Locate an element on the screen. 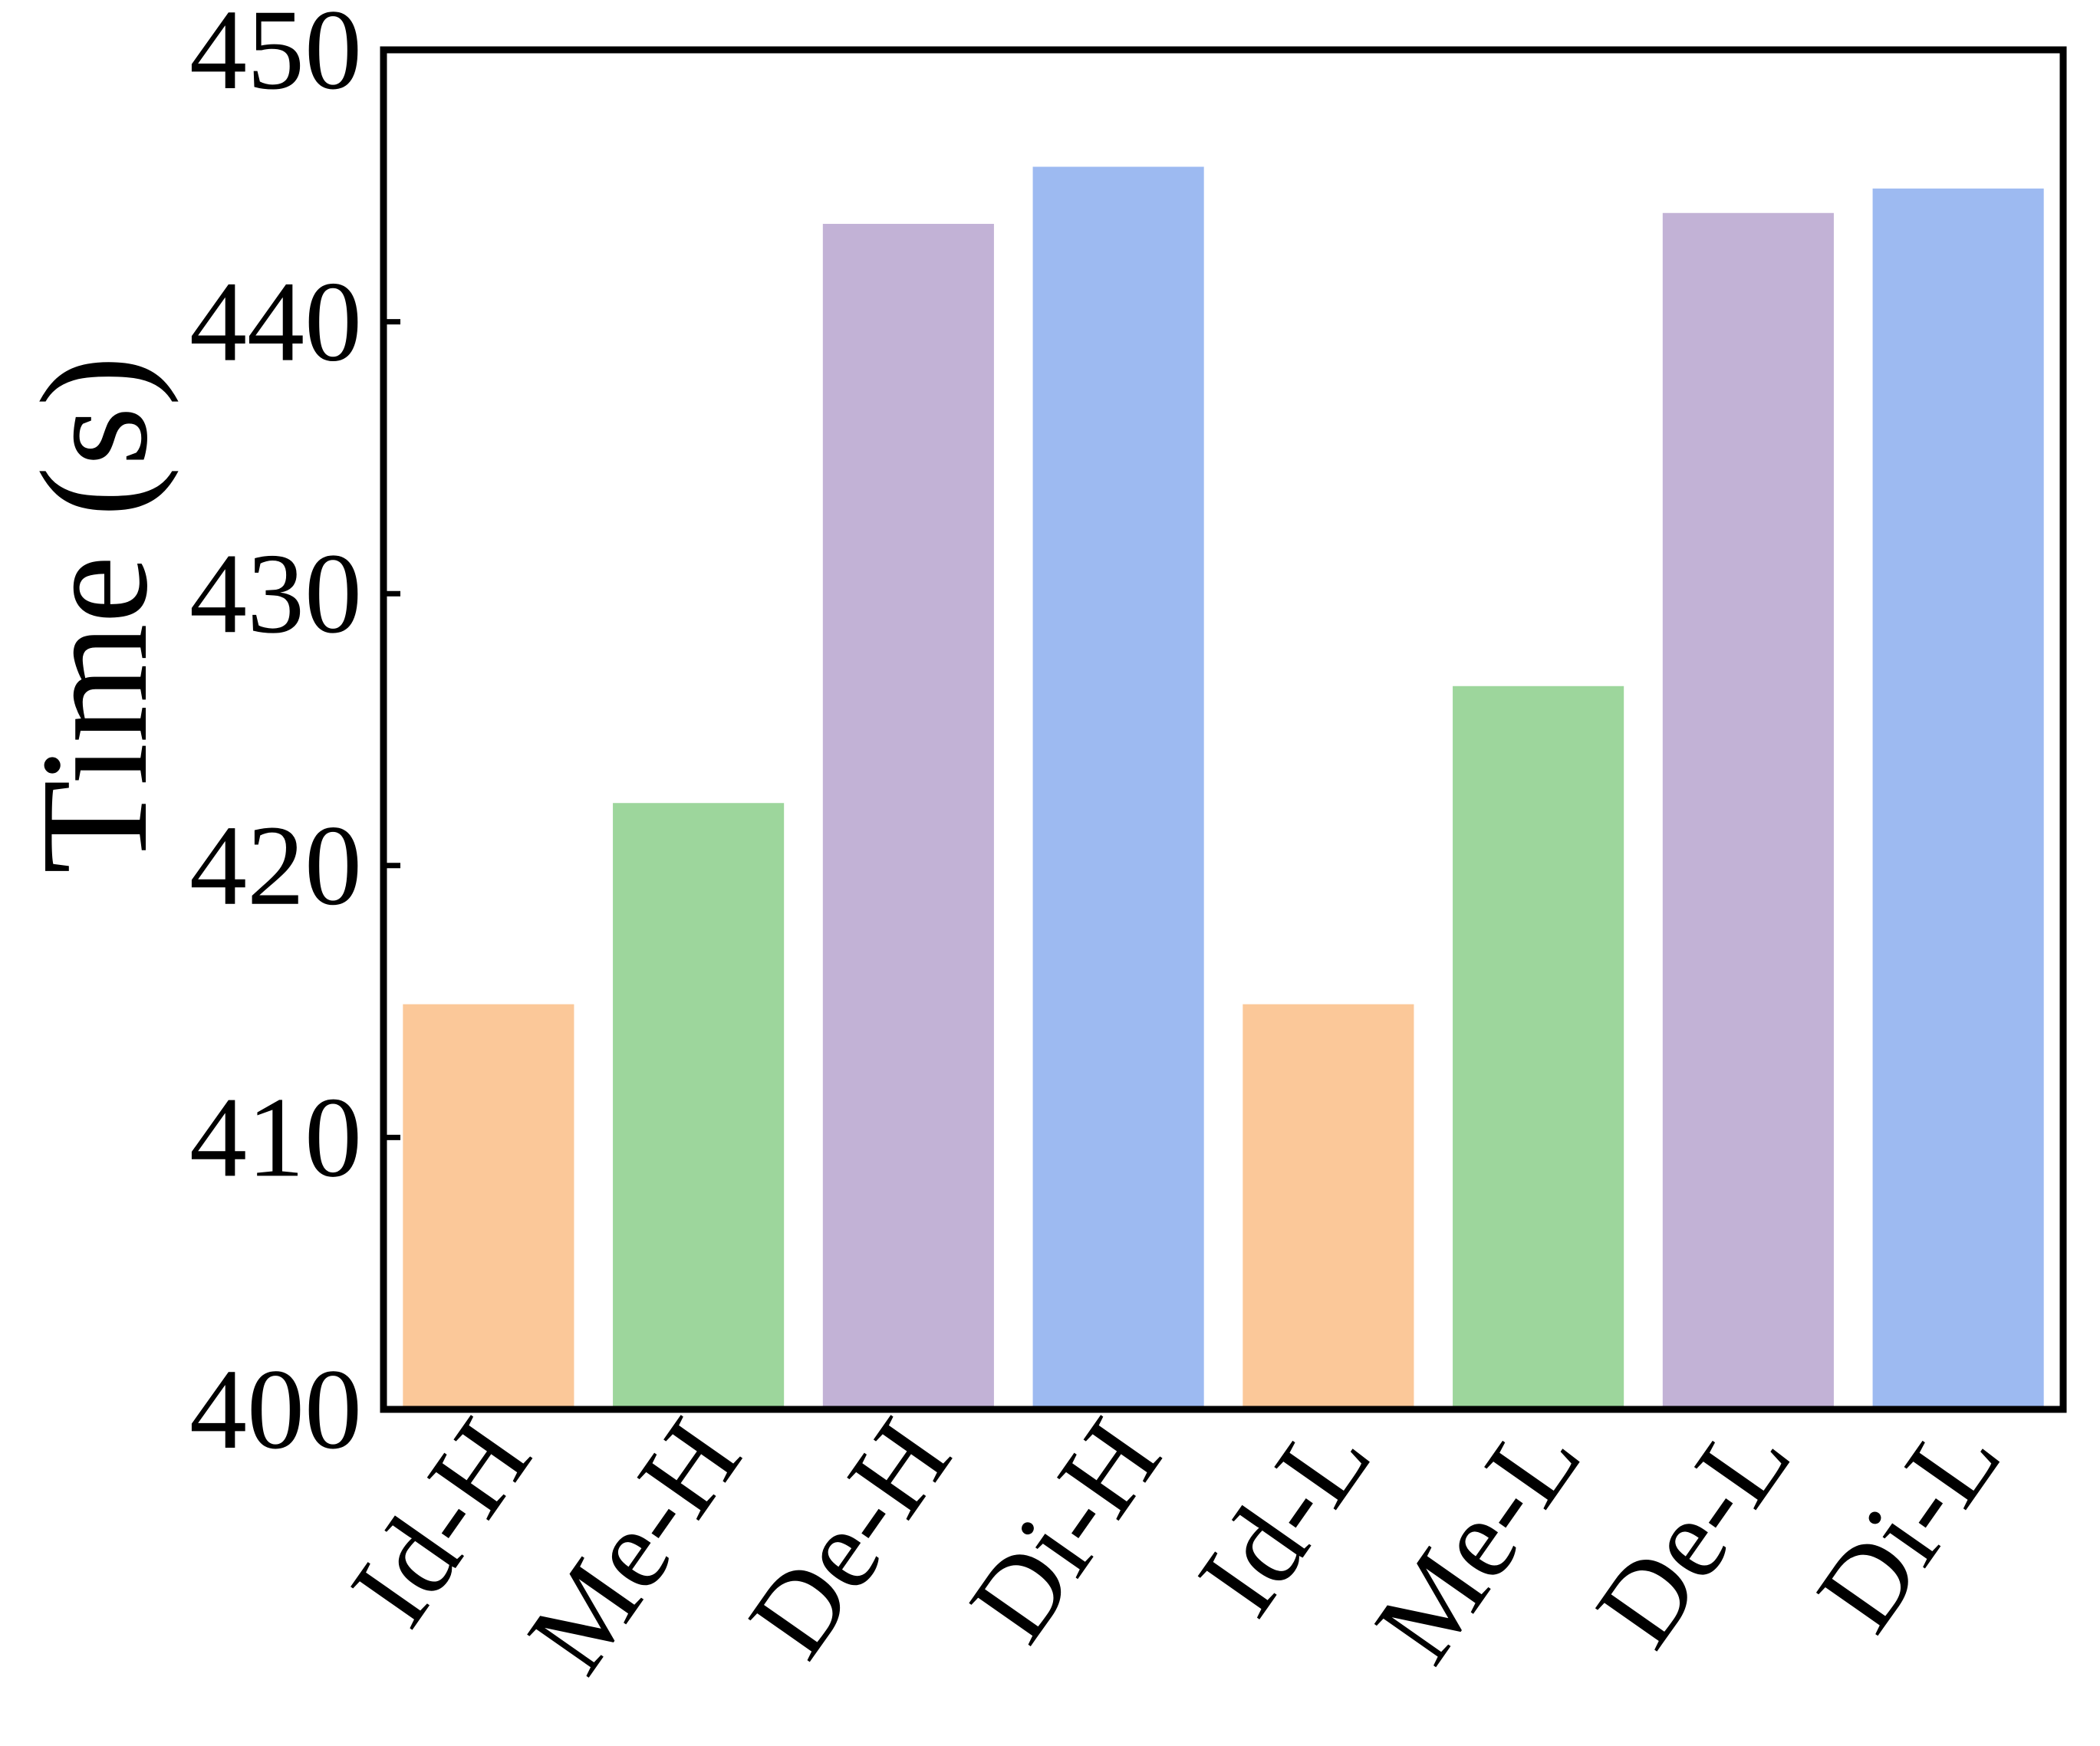 The image size is (2100, 1746). y-axis-title: Time (s) is located at coordinates (94, 614).